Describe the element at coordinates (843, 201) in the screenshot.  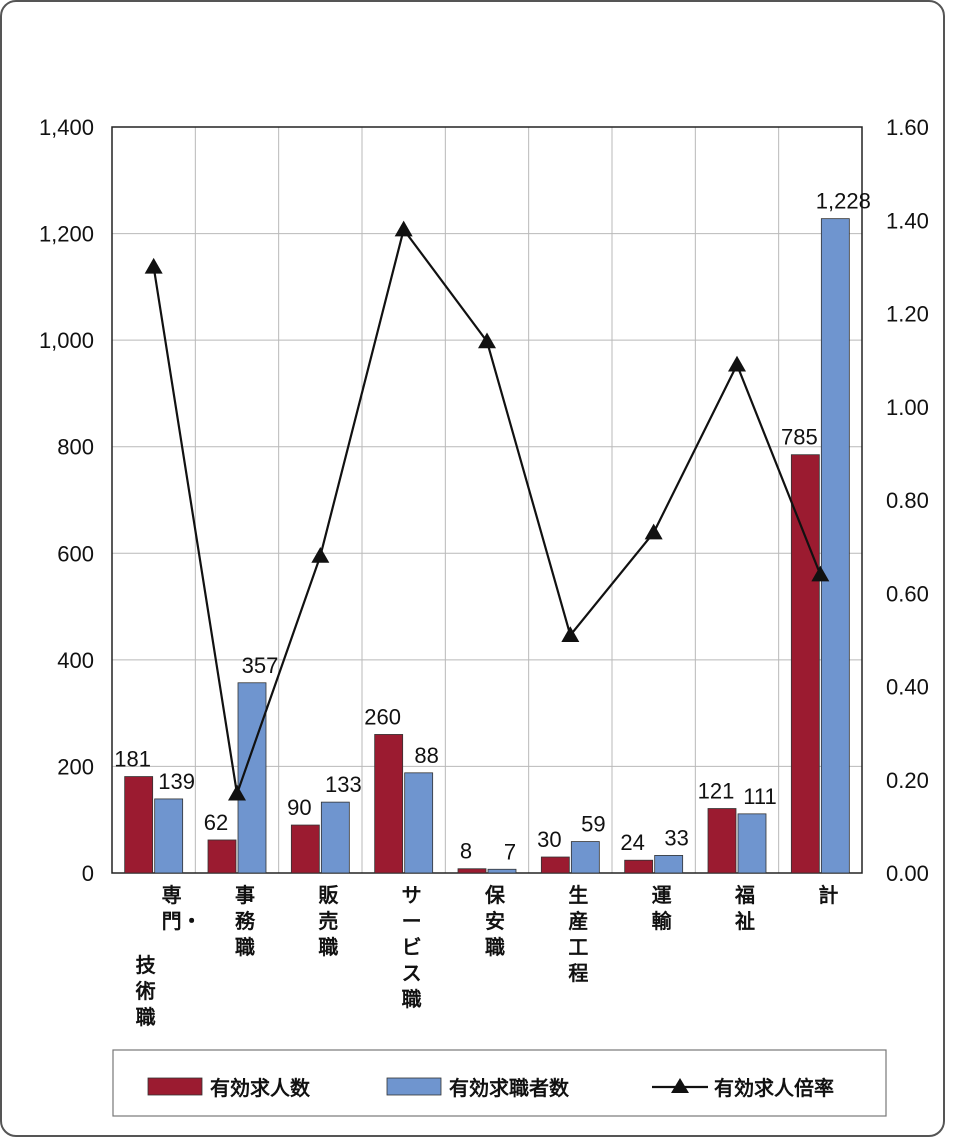
I see `data-label-job-seekers: 1,228` at that location.